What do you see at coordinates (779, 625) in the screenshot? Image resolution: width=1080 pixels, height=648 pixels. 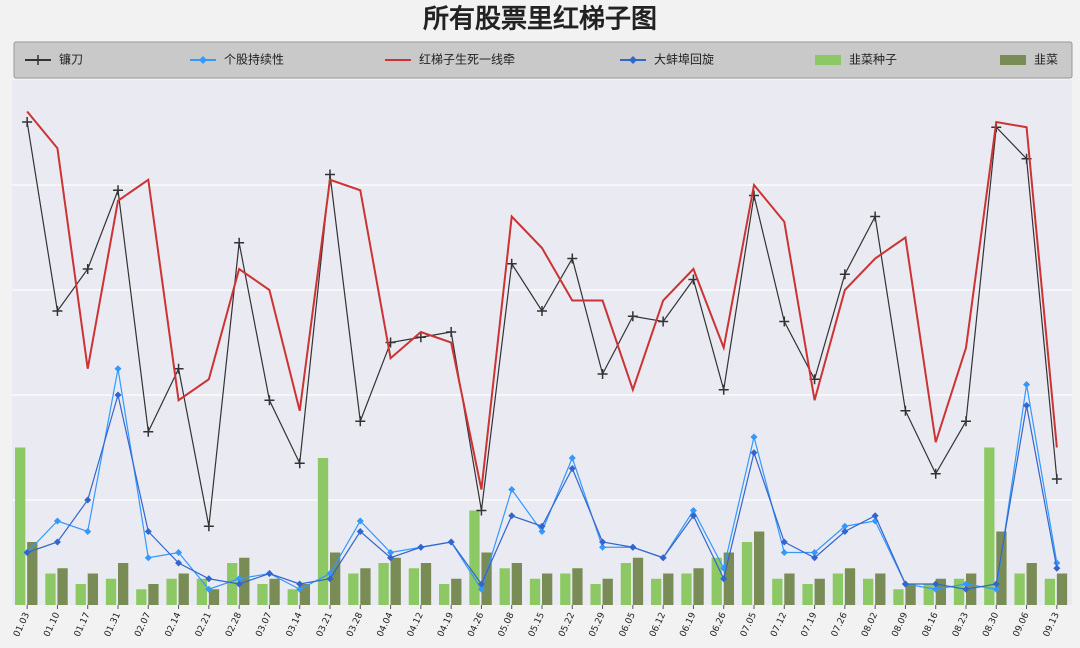 I see `x-tick-label: 07.12` at bounding box center [779, 625].